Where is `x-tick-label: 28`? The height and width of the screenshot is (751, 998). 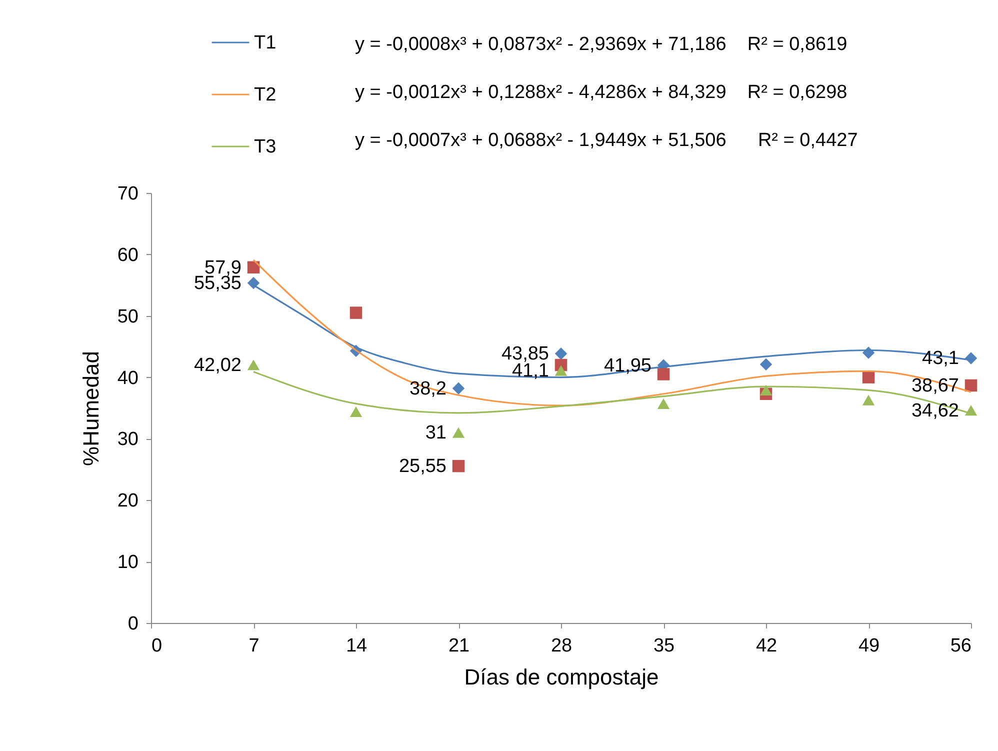
x-tick-label: 28 is located at coordinates (561, 646).